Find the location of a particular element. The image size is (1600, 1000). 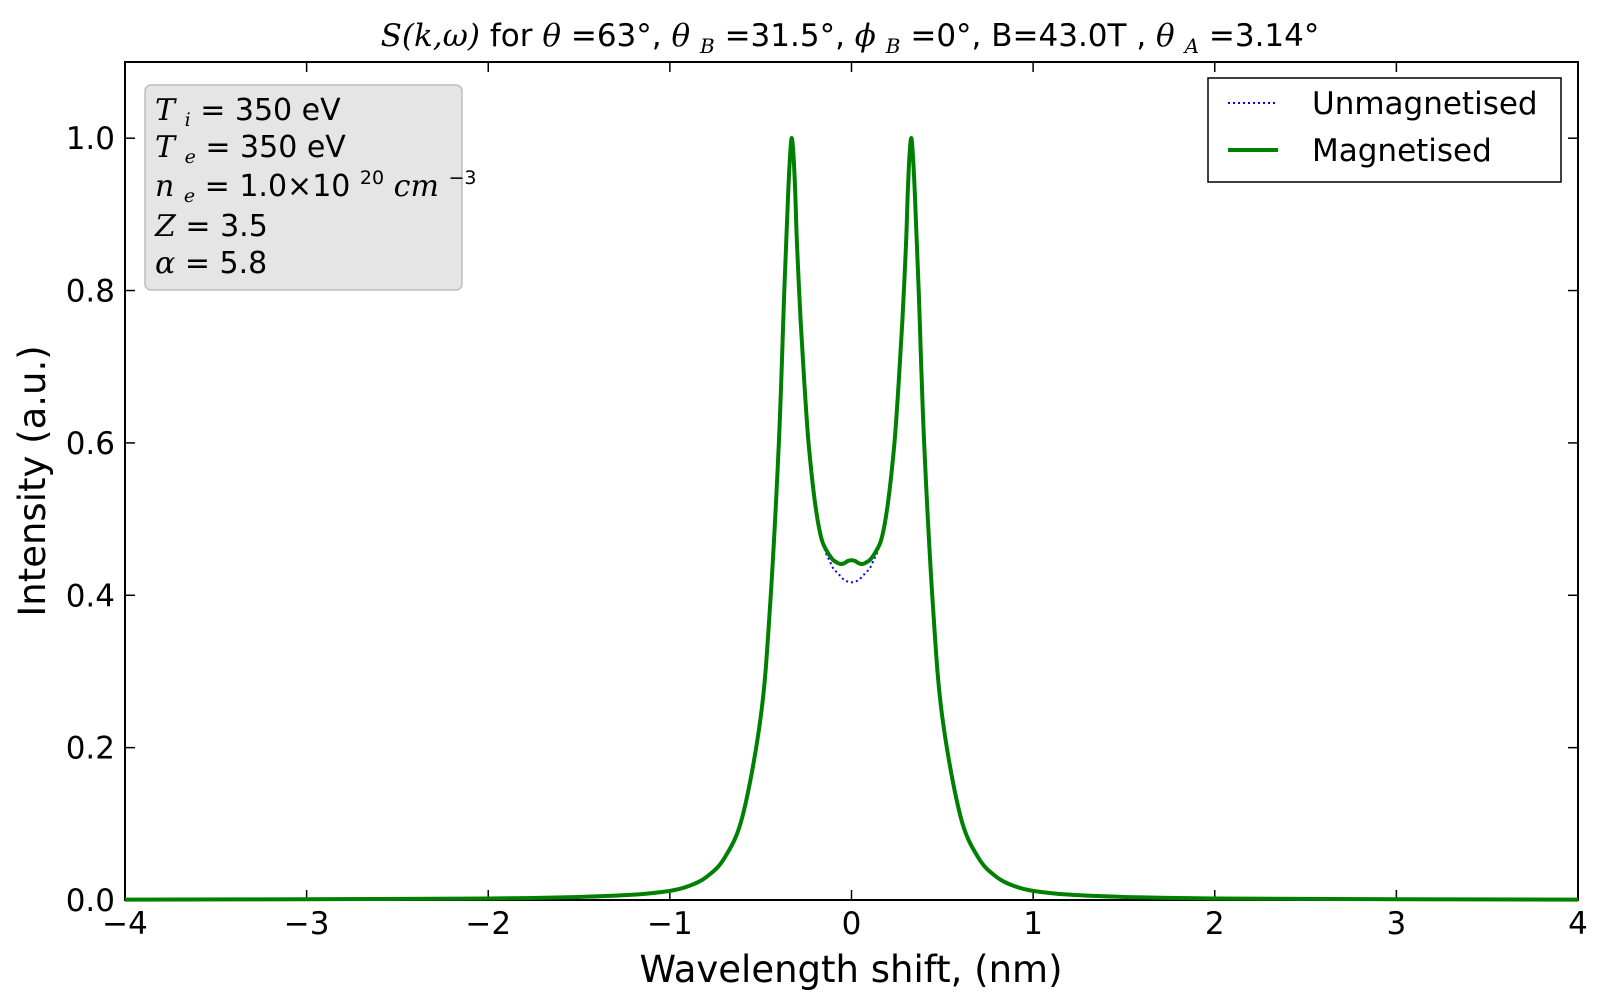

x-axis-label: Wavelength shift, (nm) is located at coordinates (850, 969).